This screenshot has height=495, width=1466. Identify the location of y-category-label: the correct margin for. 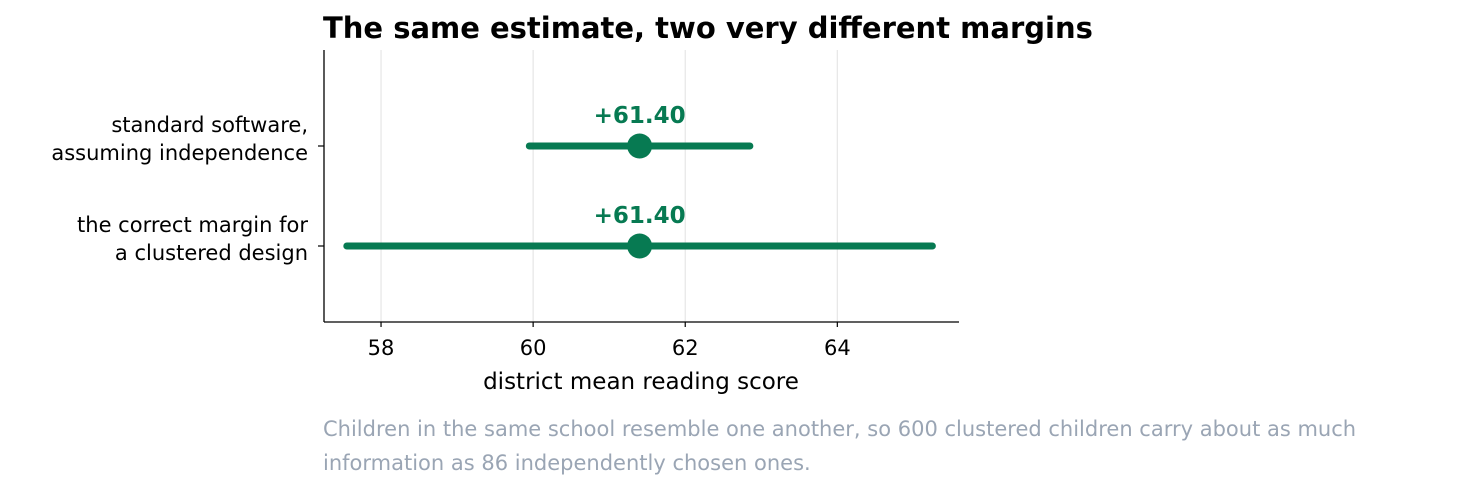
(192, 225).